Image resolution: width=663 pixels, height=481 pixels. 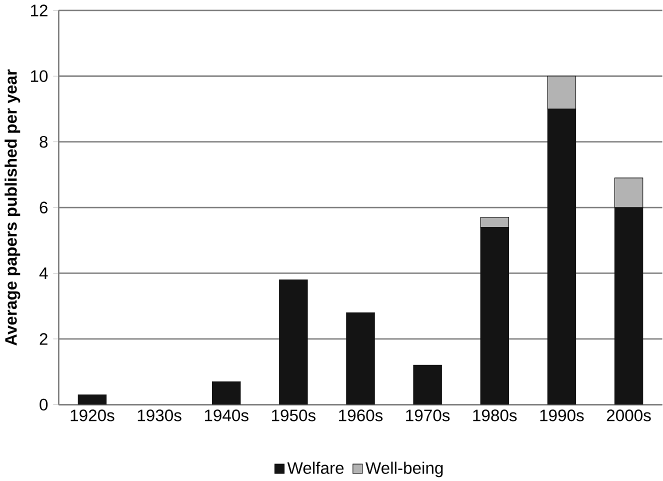 What do you see at coordinates (315, 468) in the screenshot?
I see `legend-label: Welfare` at bounding box center [315, 468].